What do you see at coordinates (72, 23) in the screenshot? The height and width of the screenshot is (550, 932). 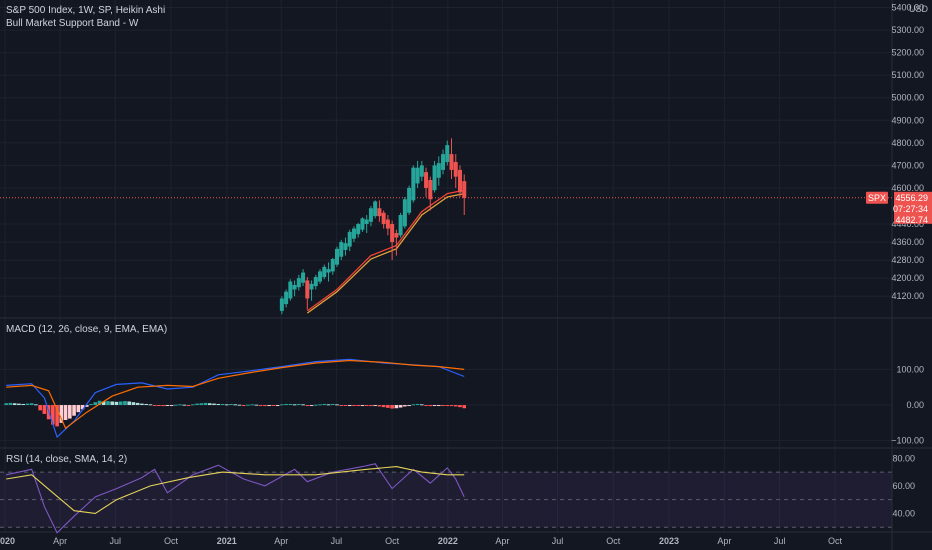 I see `indicator-label: Bull Market Support Band - W` at bounding box center [72, 23].